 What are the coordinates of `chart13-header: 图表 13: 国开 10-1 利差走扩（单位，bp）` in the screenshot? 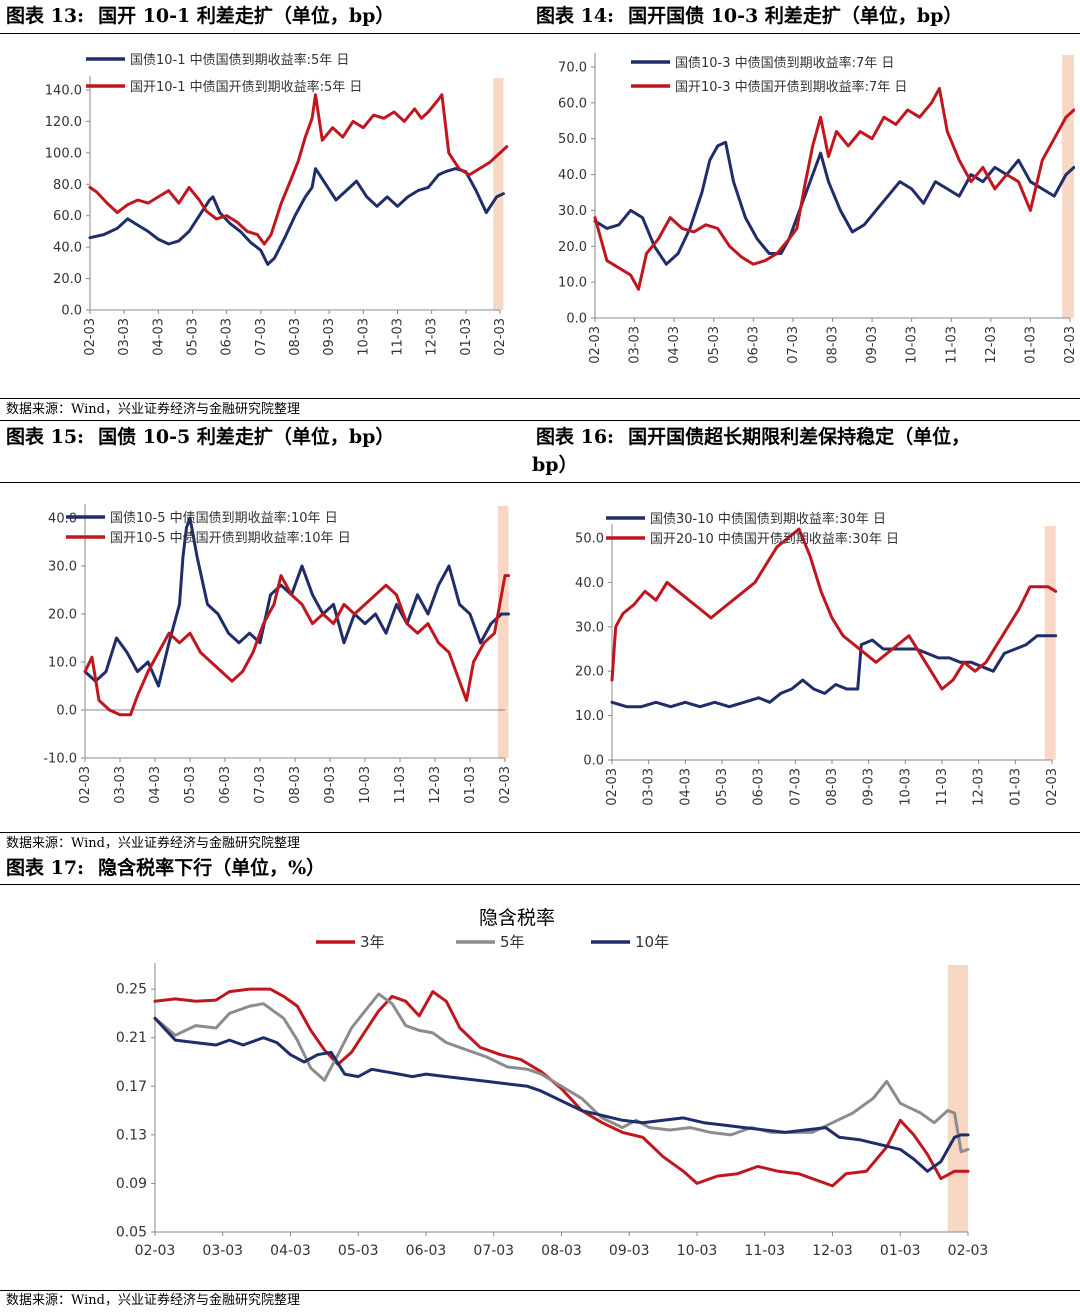 It's located at (200, 16).